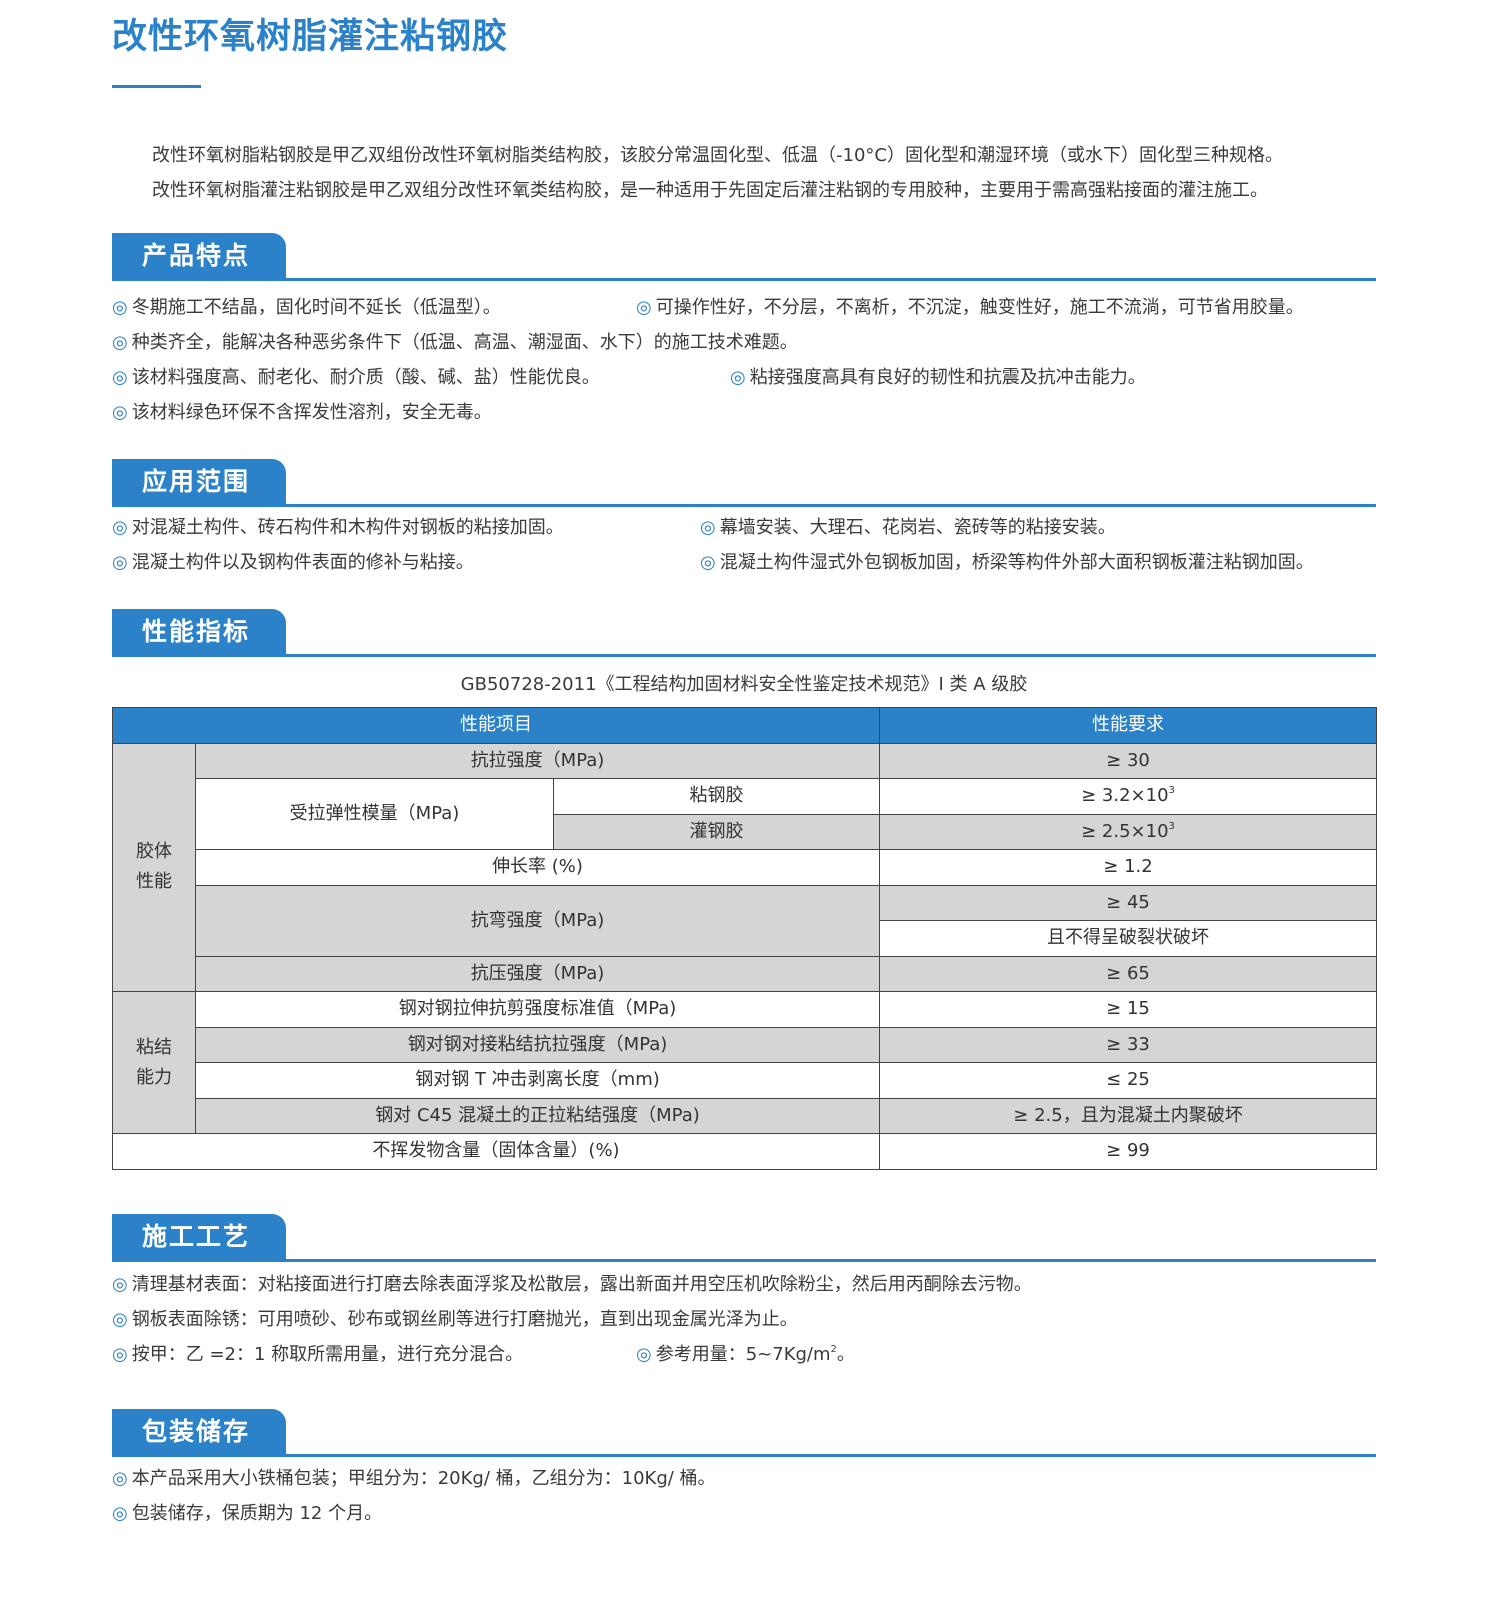 The width and height of the screenshot is (1503, 1600). I want to click on list-item: ◎ 该材料强度高、耐老化、耐介质（酸、碱、盐）性能优良。, so click(356, 377).